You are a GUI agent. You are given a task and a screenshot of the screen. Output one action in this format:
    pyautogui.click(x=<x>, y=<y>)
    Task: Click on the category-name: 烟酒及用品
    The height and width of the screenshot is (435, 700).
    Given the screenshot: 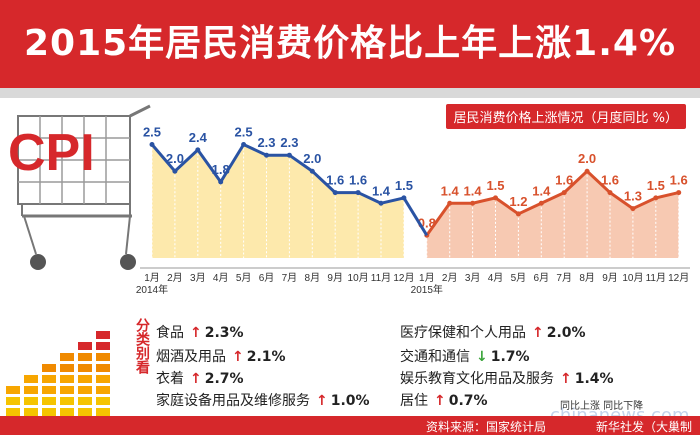 What is the action you would take?
    pyautogui.click(x=191, y=357)
    